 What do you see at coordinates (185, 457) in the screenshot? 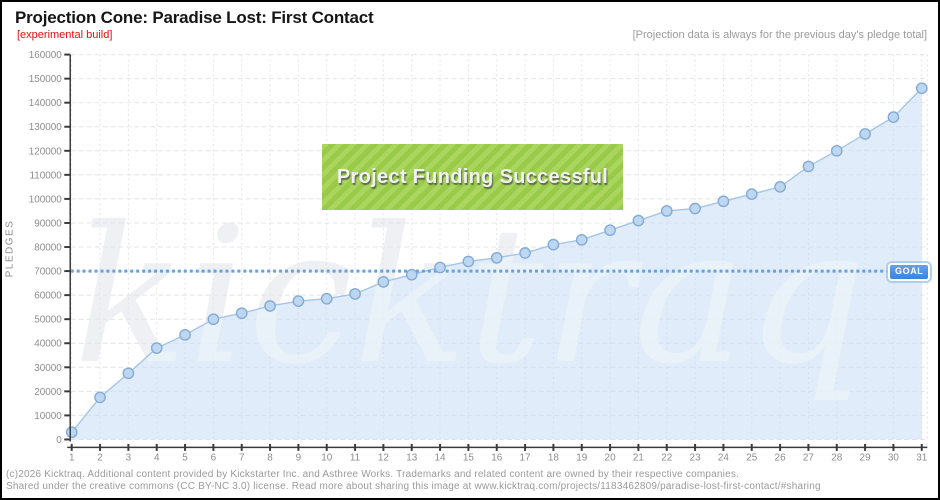
I see `x-tick-label: 5` at bounding box center [185, 457].